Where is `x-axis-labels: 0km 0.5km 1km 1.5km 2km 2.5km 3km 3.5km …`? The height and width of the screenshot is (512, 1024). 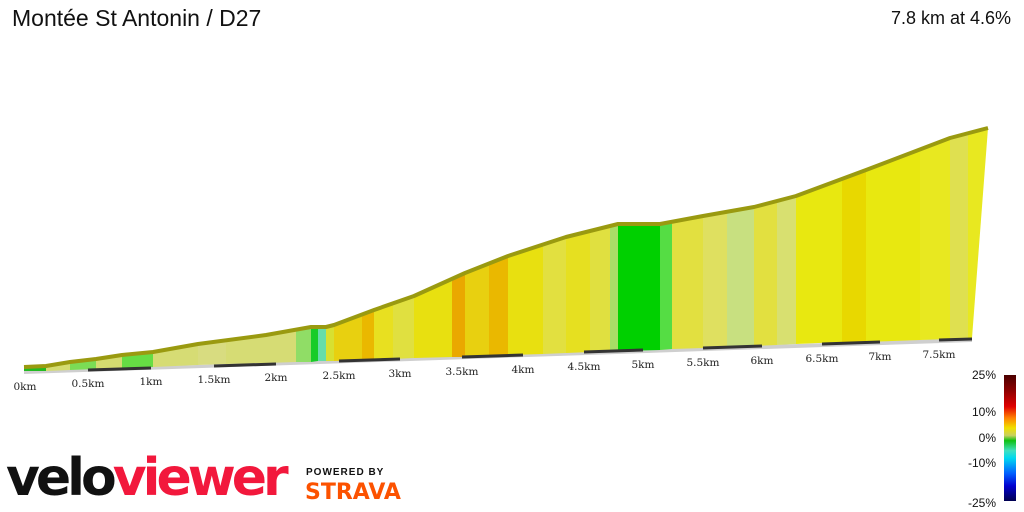
x-axis-labels: 0km 0.5km 1km 1.5km 2km 2.5km 3km 3.5km … is located at coordinates (485, 371).